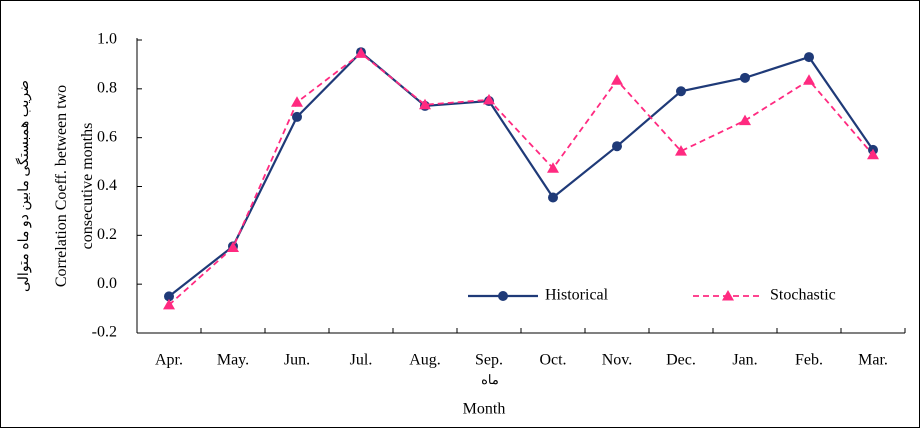  Describe the element at coordinates (107, 88) in the screenshot. I see `y-tick-label: 0.8` at that location.